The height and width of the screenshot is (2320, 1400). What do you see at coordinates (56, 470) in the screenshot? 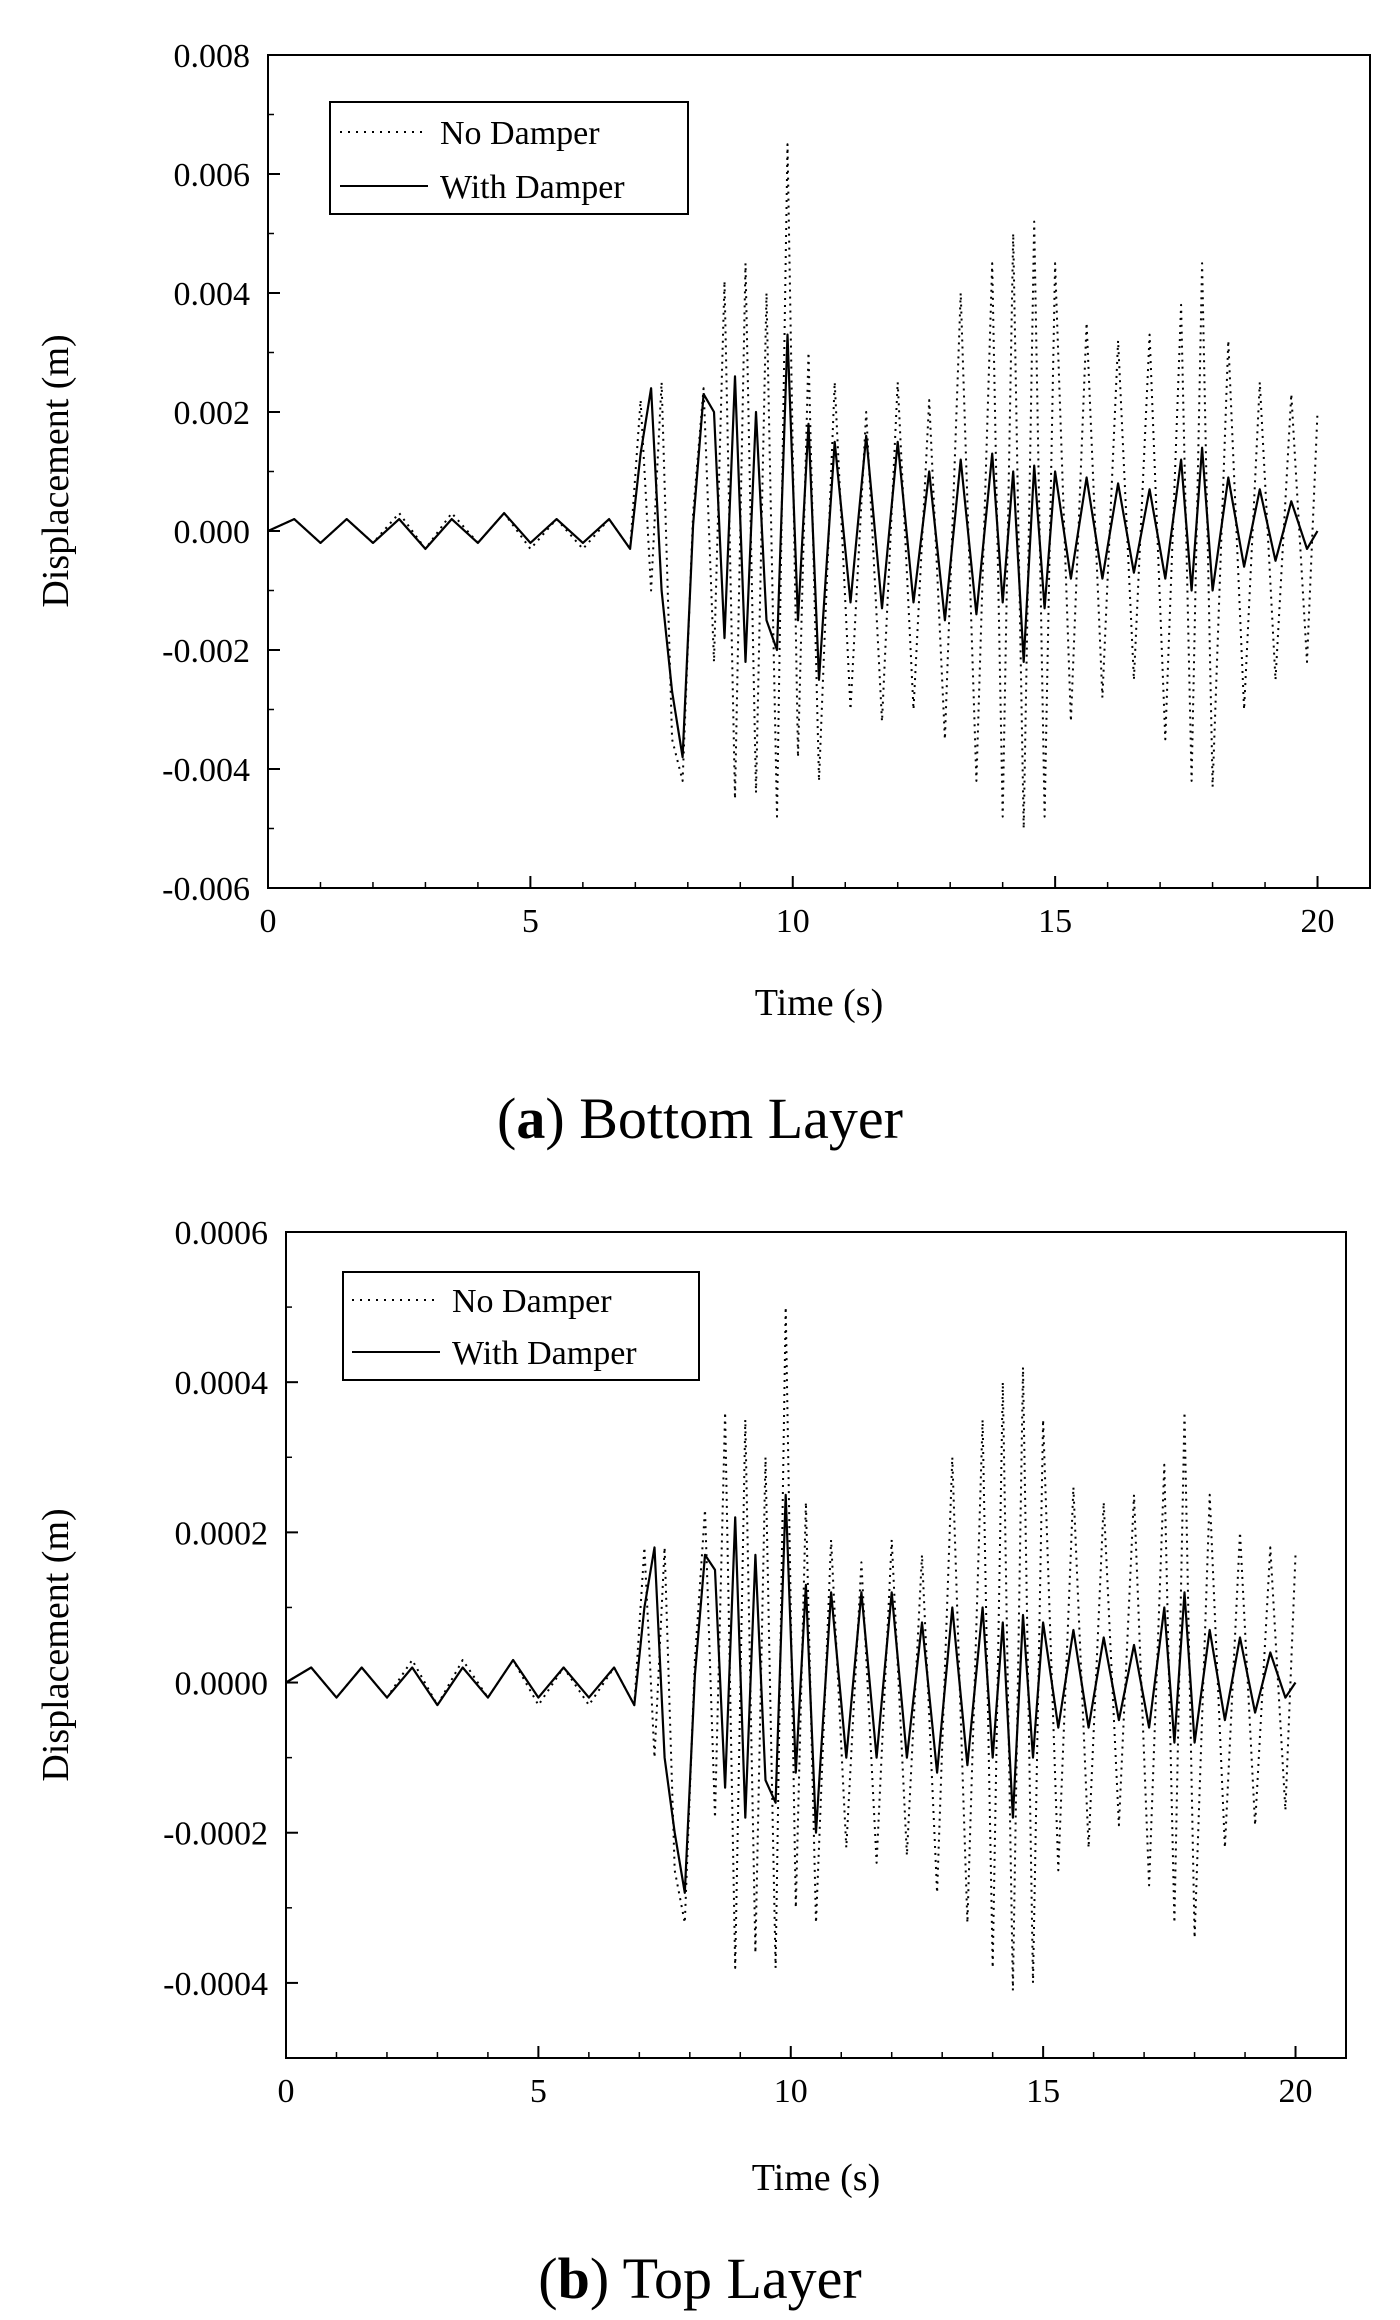
I see `y-axis-label-a: Displacement (m)` at bounding box center [56, 470].